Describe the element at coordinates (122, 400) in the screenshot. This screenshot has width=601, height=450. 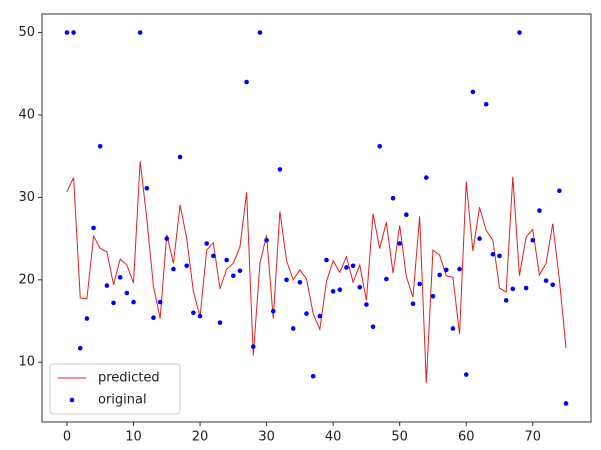
I see `legend-label: original` at that location.